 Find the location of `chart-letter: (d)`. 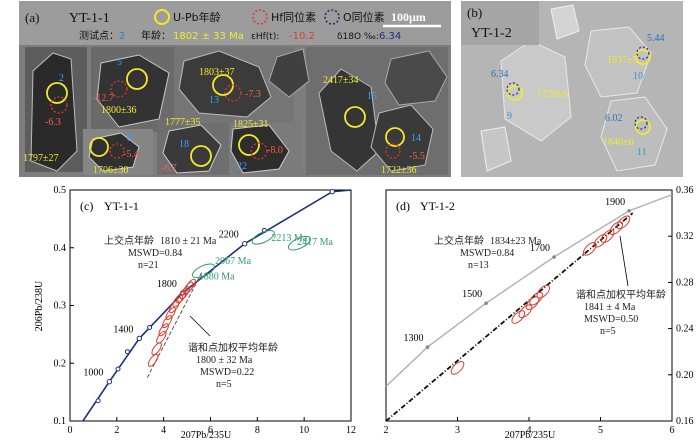

chart-letter: (d) is located at coordinates (403, 206).